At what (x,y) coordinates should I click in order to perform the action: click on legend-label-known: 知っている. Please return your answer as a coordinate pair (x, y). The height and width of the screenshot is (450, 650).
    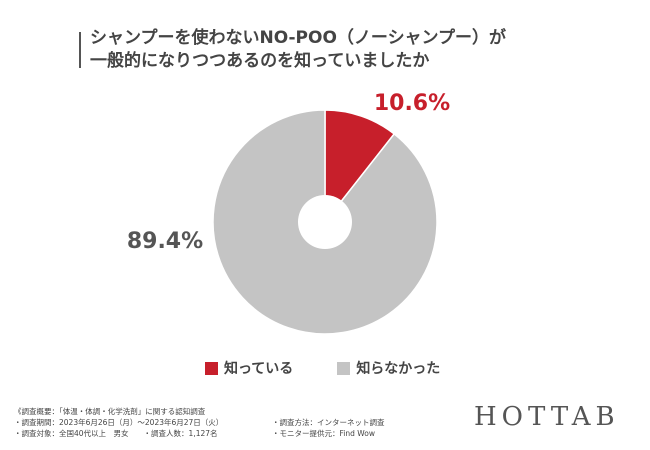
    Looking at the image, I should click on (259, 369).